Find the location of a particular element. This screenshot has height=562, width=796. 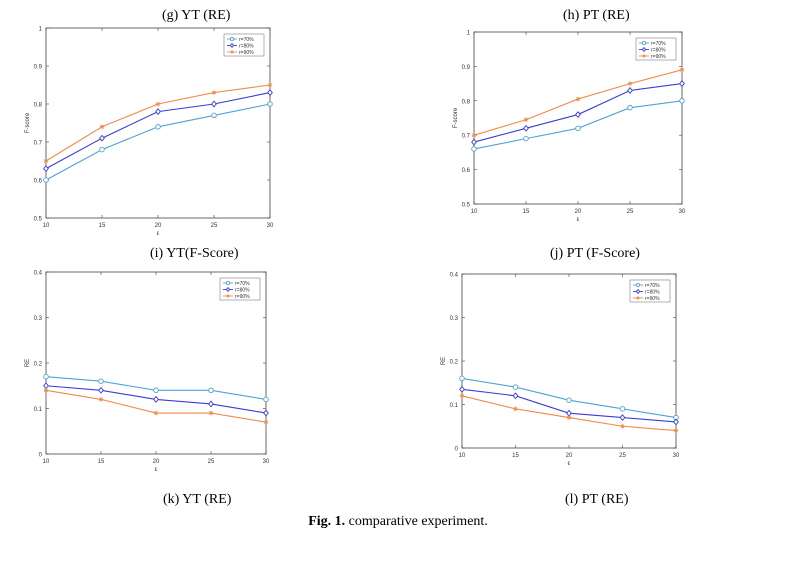

caption-label: Fig. 1. is located at coordinates (327, 521).